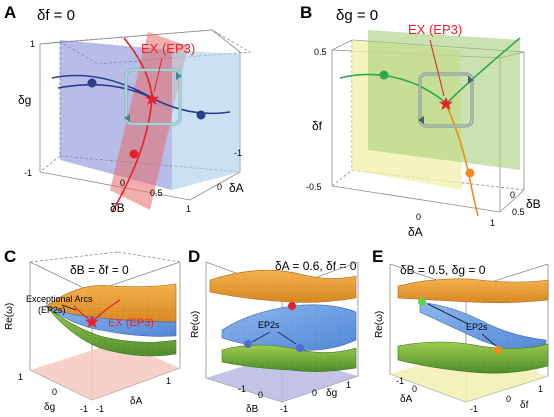 This screenshot has height=417, width=554. Describe the element at coordinates (9, 316) in the screenshot. I see `panel-c-y-axis-label: Re(ω)` at that location.